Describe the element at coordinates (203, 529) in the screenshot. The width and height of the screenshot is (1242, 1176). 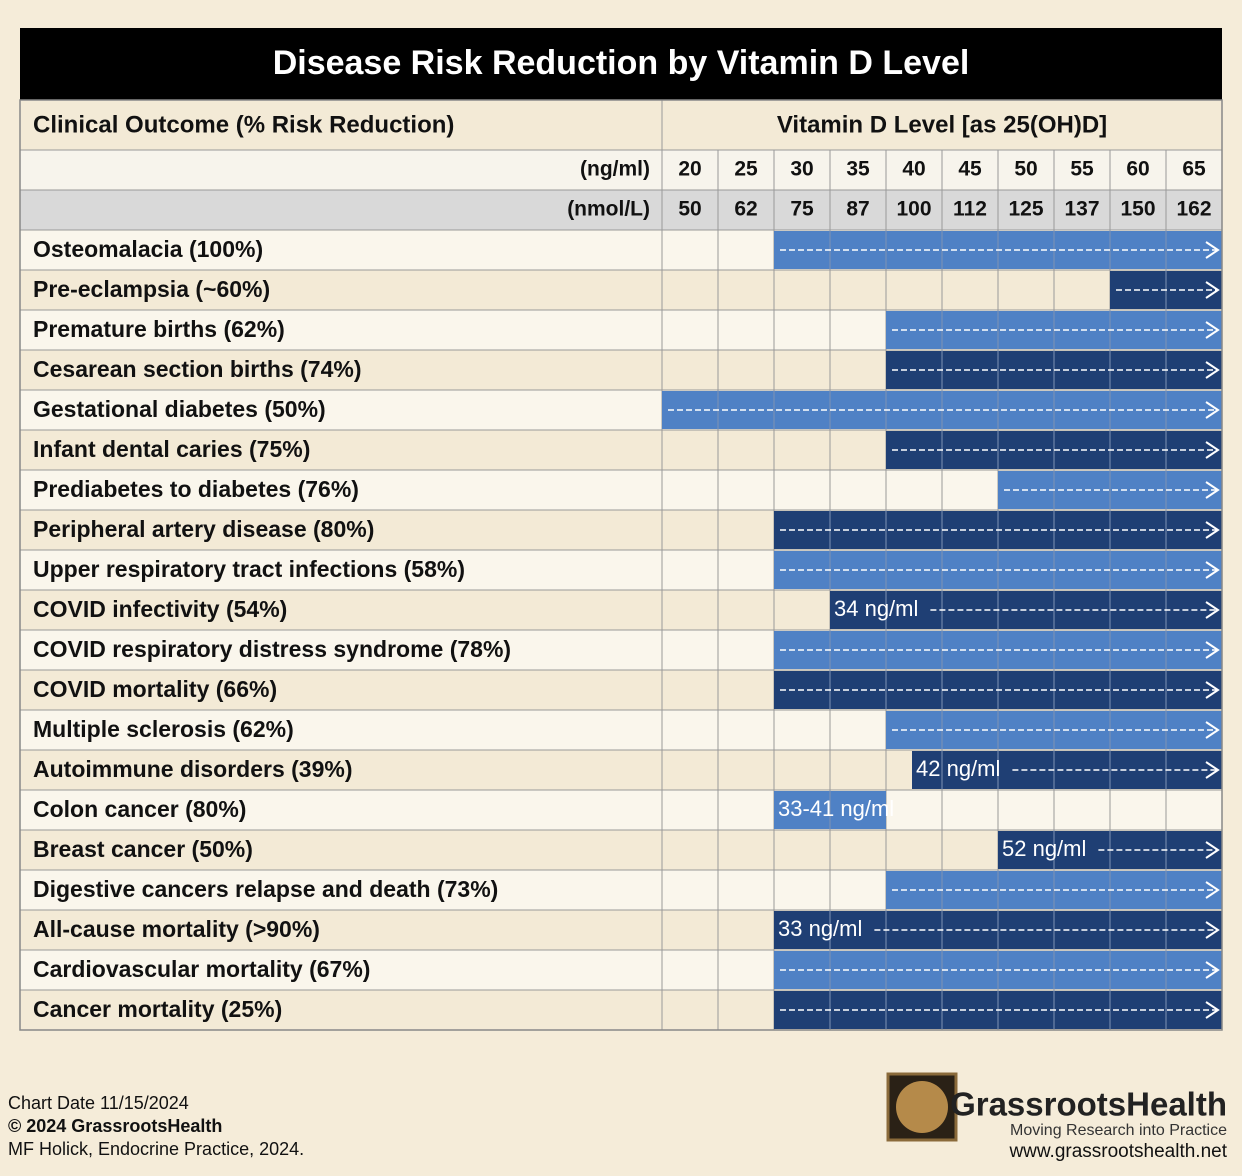
I see `outcome-label: Peripheral artery disease (80%)` at that location.